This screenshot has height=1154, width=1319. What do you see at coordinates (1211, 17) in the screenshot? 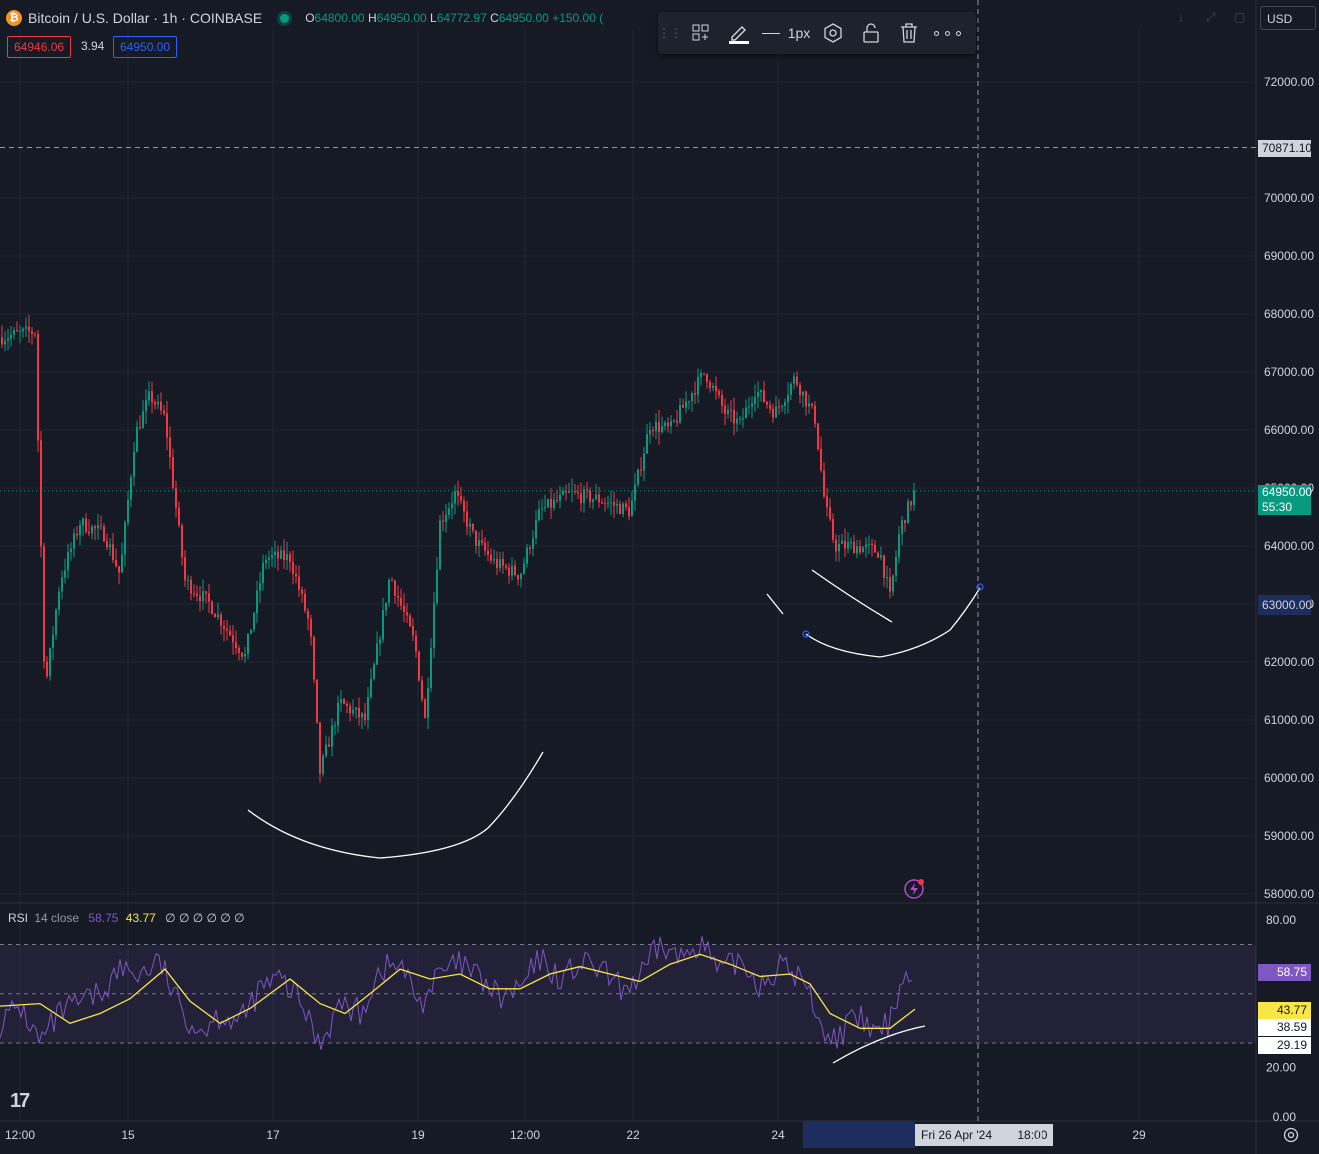
I see `maximize-icon: ⤢` at bounding box center [1211, 17].